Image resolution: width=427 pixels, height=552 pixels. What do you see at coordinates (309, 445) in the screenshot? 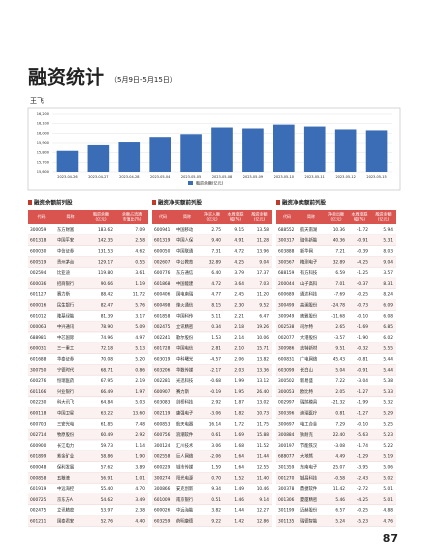
I see `table-cell: 节能铁汉` at bounding box center [309, 445].